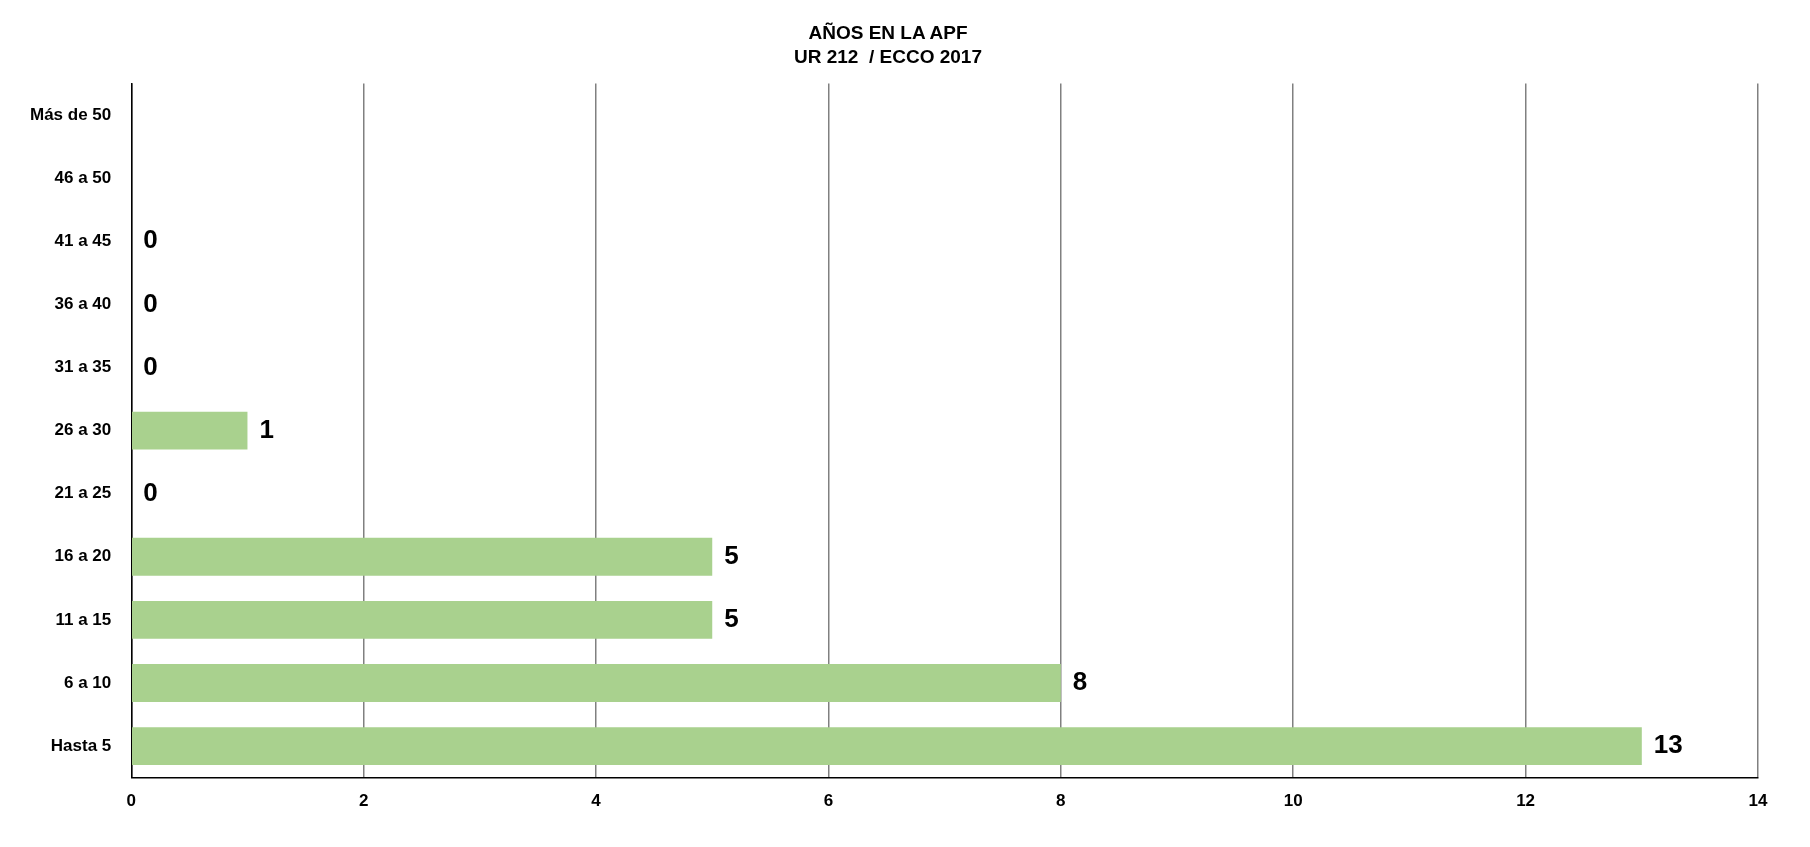 The image size is (1810, 847). What do you see at coordinates (1668, 744) in the screenshot?
I see `data-label: 13` at bounding box center [1668, 744].